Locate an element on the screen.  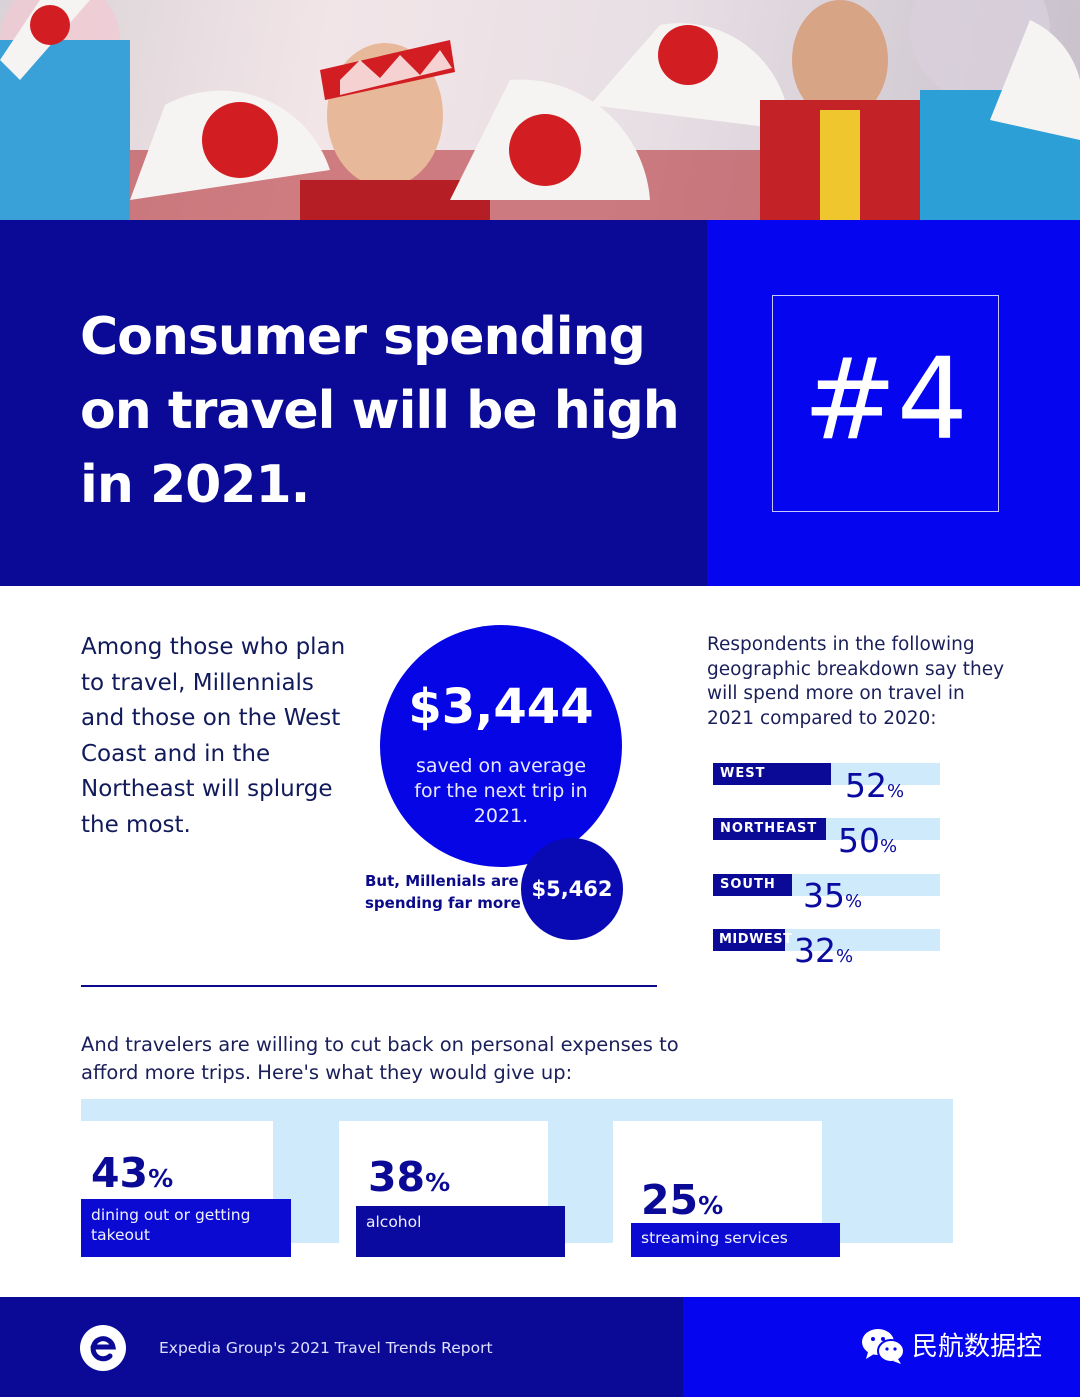
region-bar: NORTHEAST is located at coordinates (826, 829).